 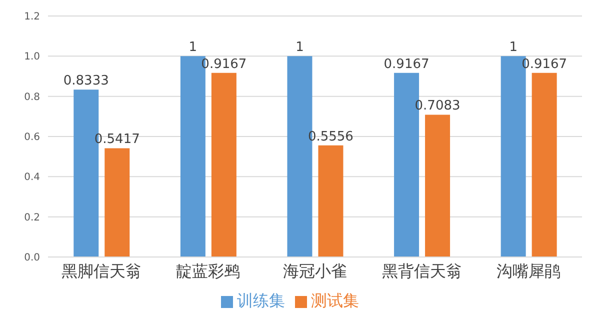 I want to click on data-label: 0.8333, so click(x=86, y=81).